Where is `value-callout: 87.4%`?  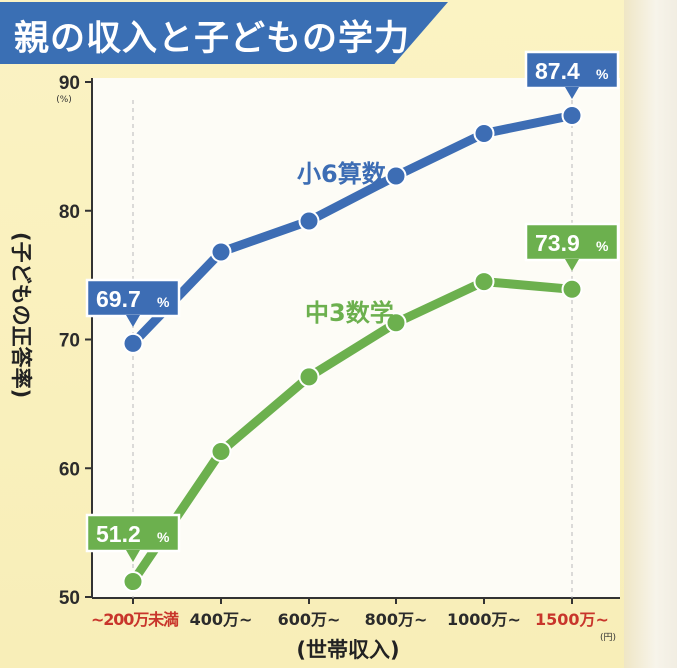 value-callout: 87.4% is located at coordinates (572, 74).